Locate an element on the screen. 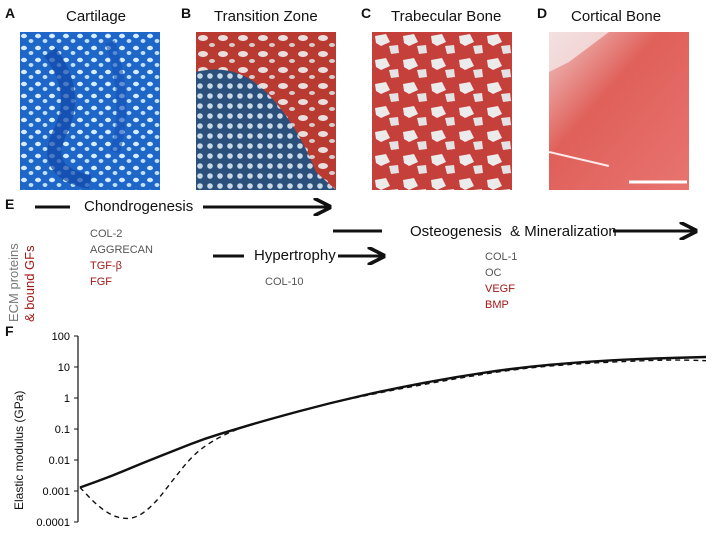  y-tick-label: 1 is located at coordinates (67, 399).